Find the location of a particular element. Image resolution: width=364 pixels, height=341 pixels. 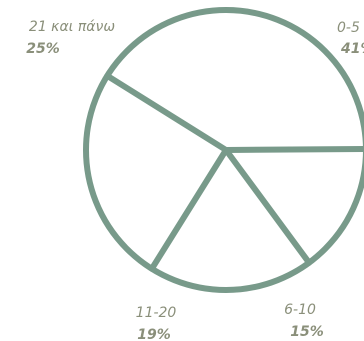

slice-label-name: 21 και πάνω is located at coordinates (72, 27).